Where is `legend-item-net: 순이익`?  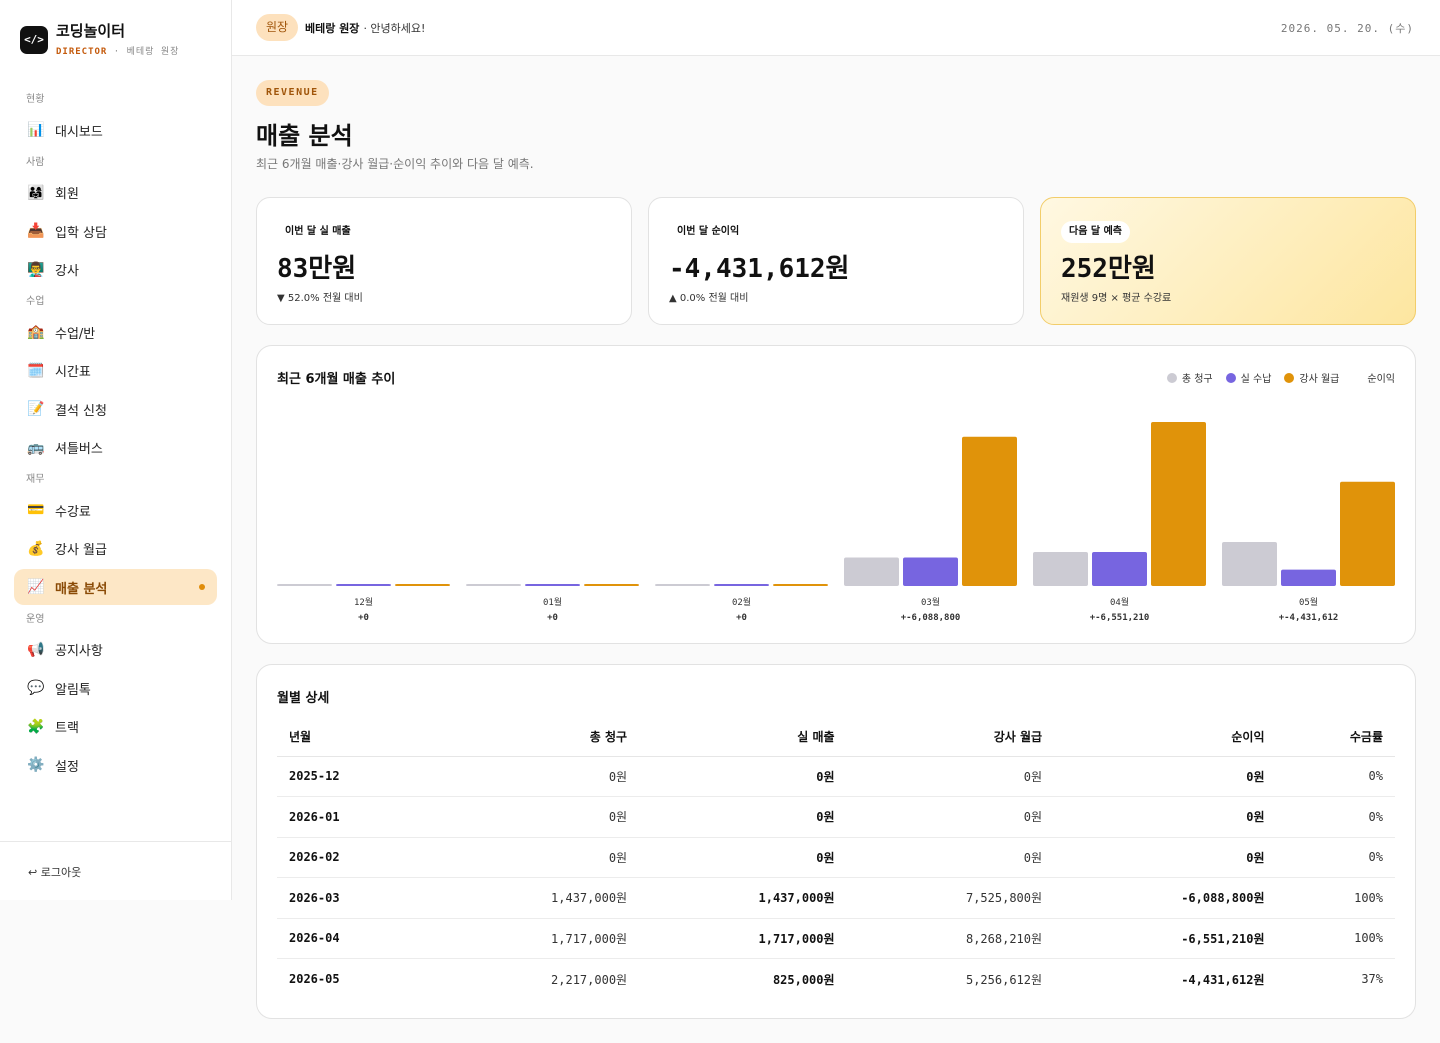
legend-item-net: 순이익 is located at coordinates (1381, 377).